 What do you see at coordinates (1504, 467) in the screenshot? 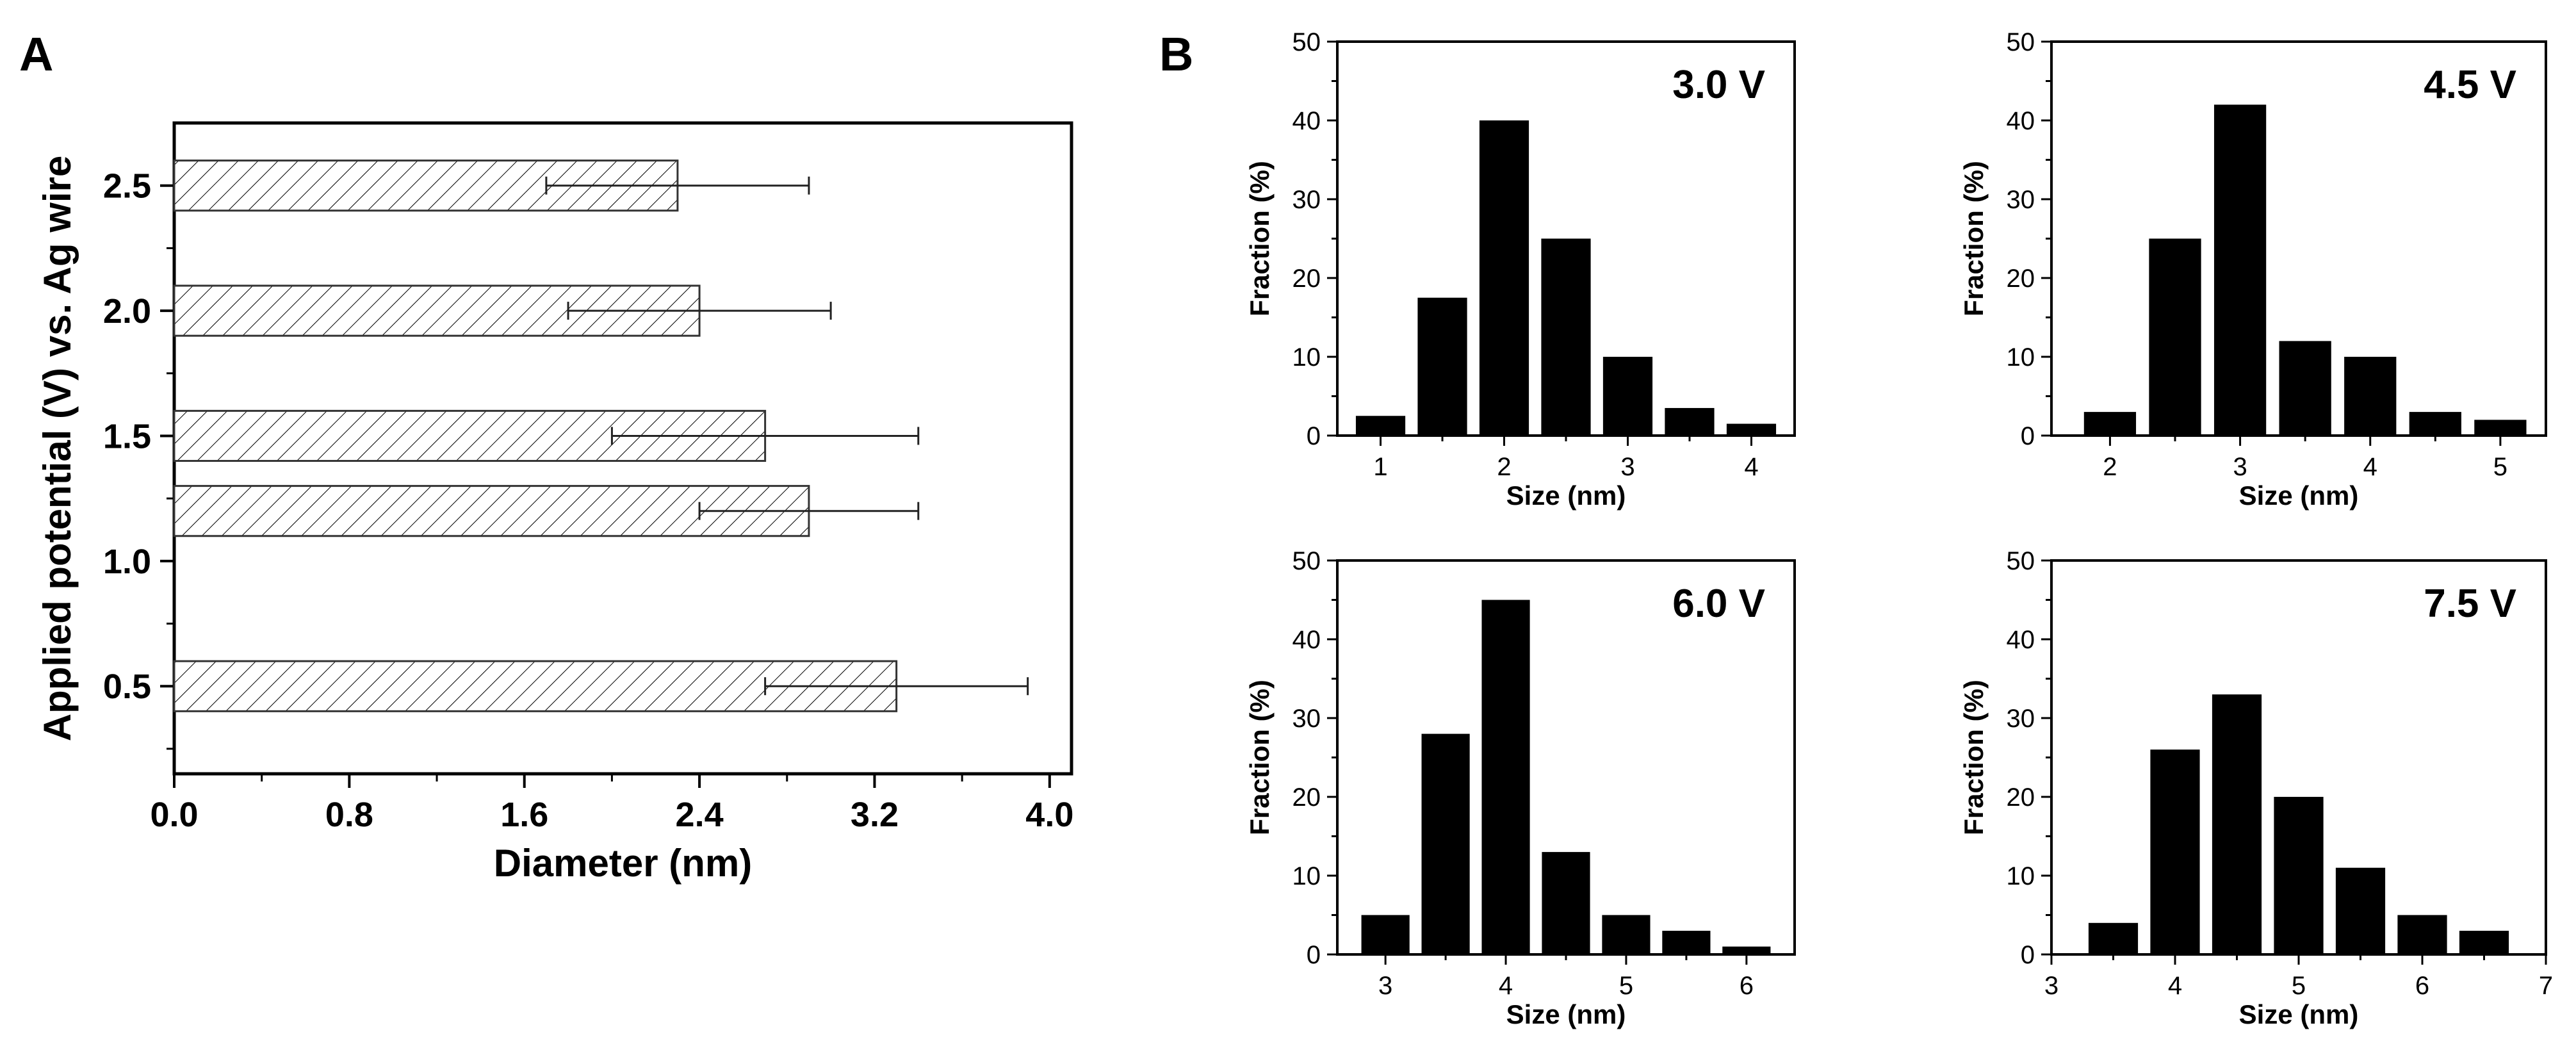
I see `b-x-tick-label: 2` at bounding box center [1504, 467].